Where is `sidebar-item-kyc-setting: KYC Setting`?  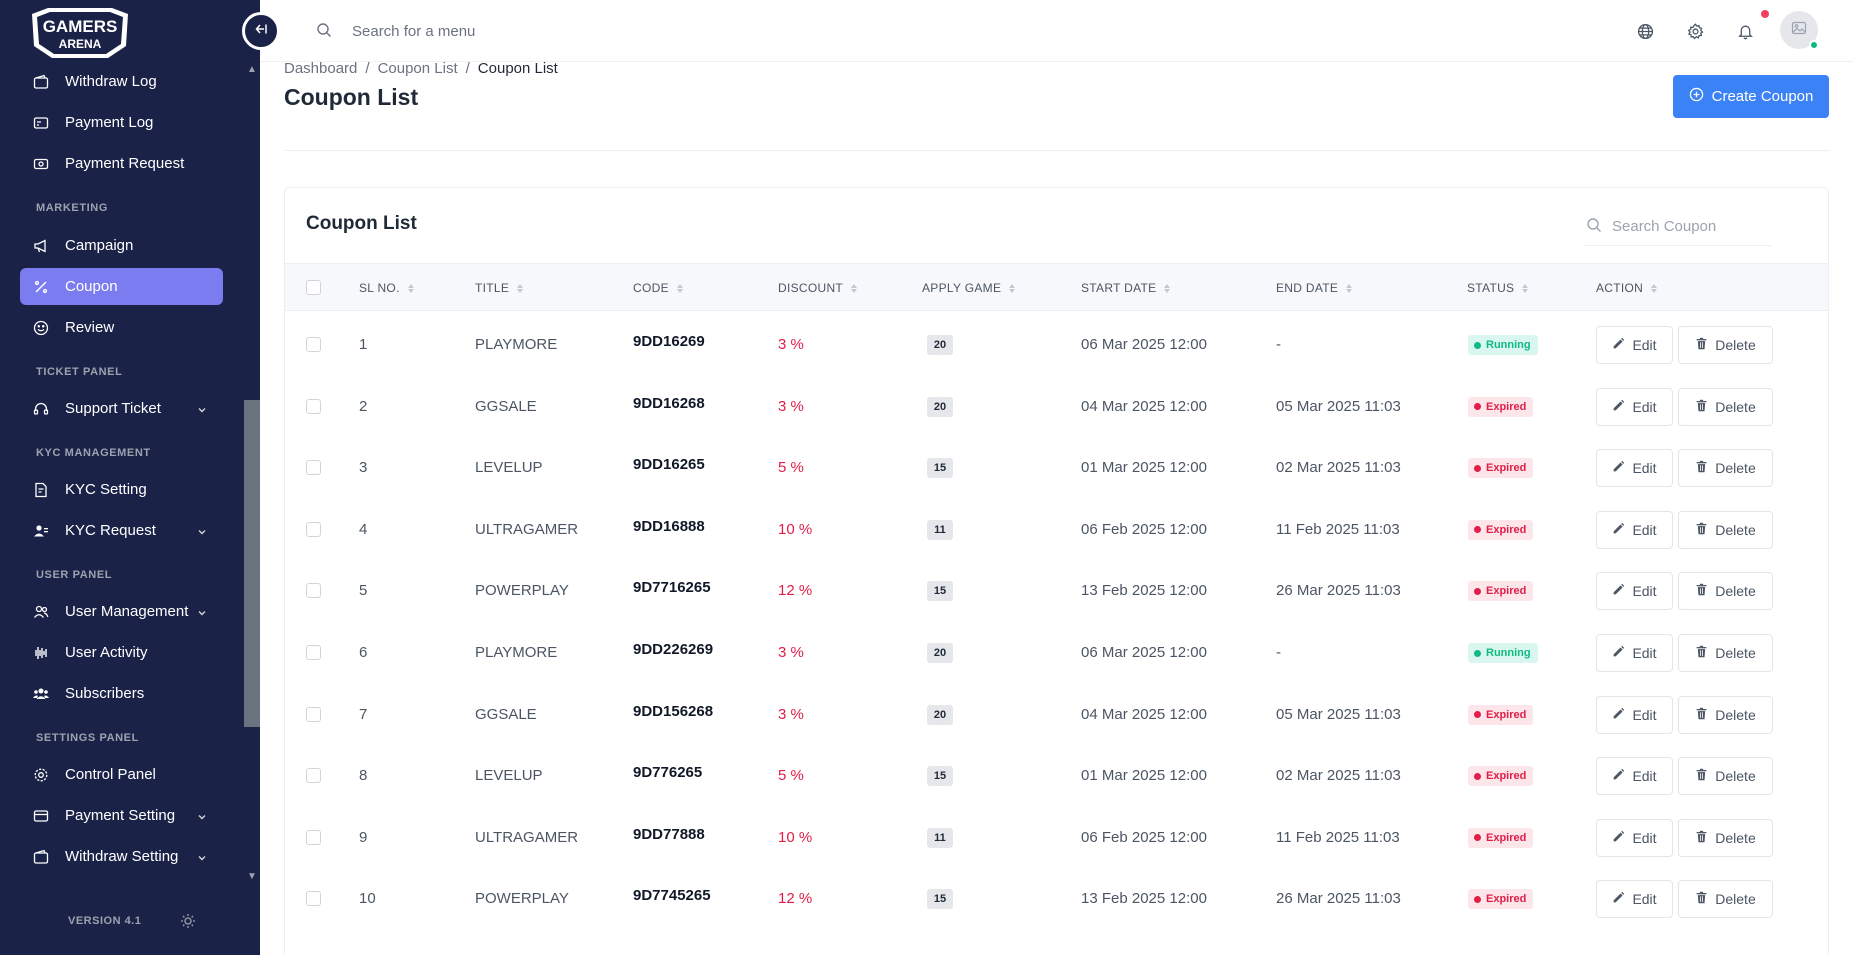
sidebar-item-kyc-setting: KYC Setting is located at coordinates (121, 489).